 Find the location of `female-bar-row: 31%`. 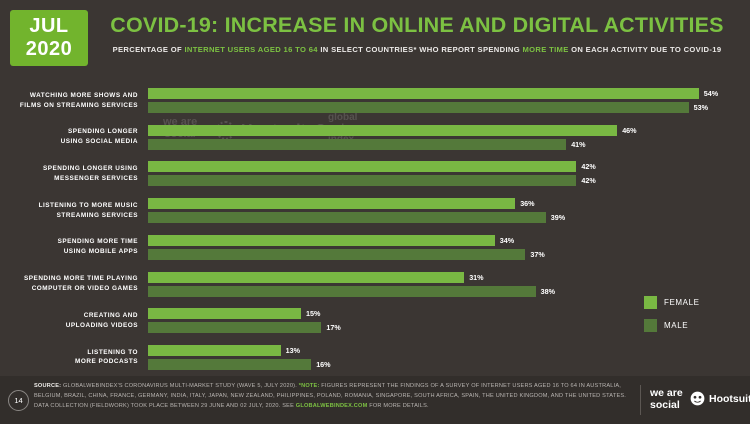

female-bar-row: 31% is located at coordinates (445, 277).